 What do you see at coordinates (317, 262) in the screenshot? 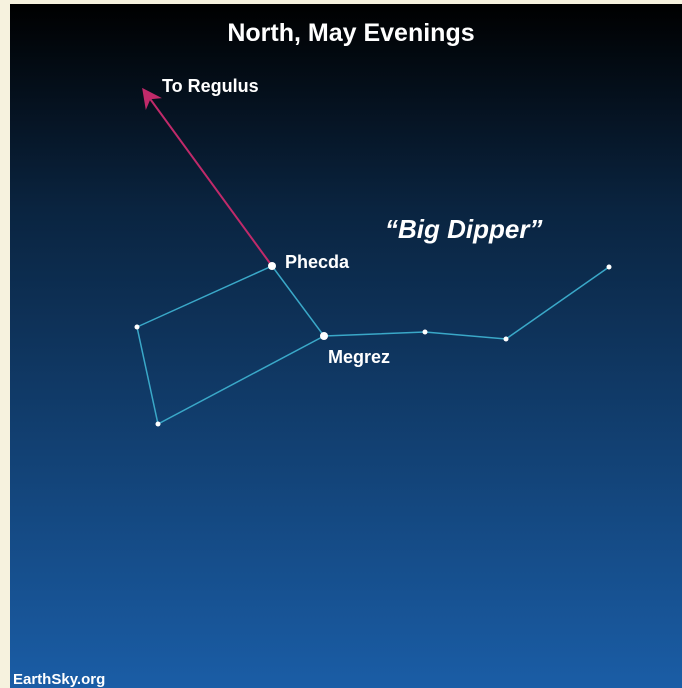
I see `star-label: Phecda` at bounding box center [317, 262].